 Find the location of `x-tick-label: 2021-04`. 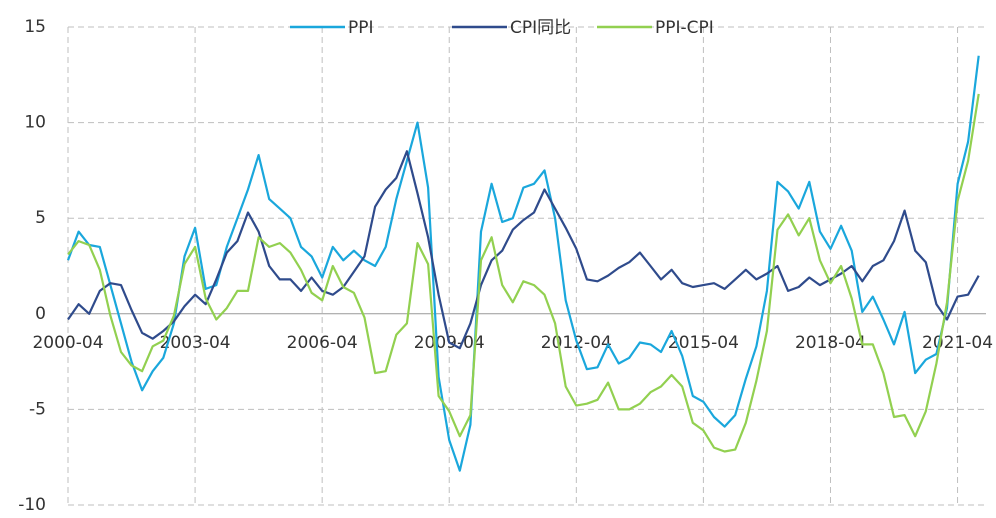

x-tick-label: 2021-04 is located at coordinates (957, 343).